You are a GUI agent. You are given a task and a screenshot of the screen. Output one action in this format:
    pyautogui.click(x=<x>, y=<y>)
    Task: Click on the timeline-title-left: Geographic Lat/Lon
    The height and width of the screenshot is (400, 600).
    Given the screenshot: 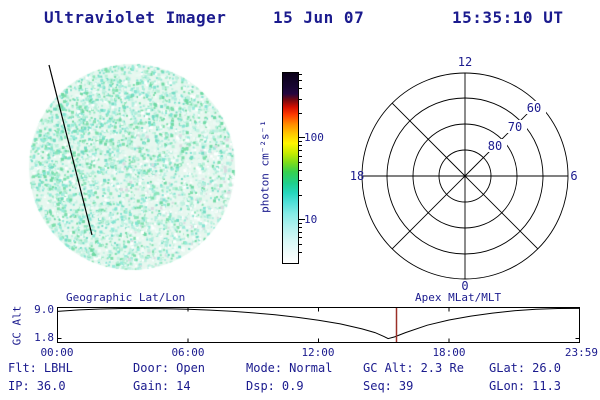 What is the action you would take?
    pyautogui.click(x=126, y=297)
    